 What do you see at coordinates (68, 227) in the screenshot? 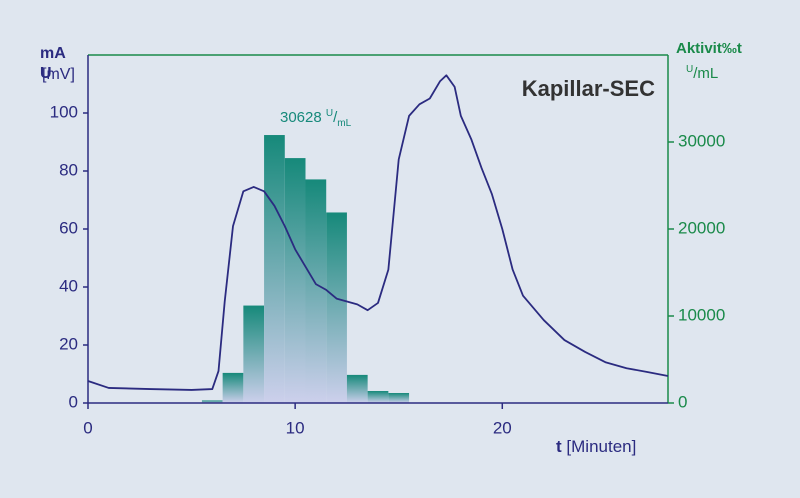
I see `y-tick-label: 60` at bounding box center [68, 227].